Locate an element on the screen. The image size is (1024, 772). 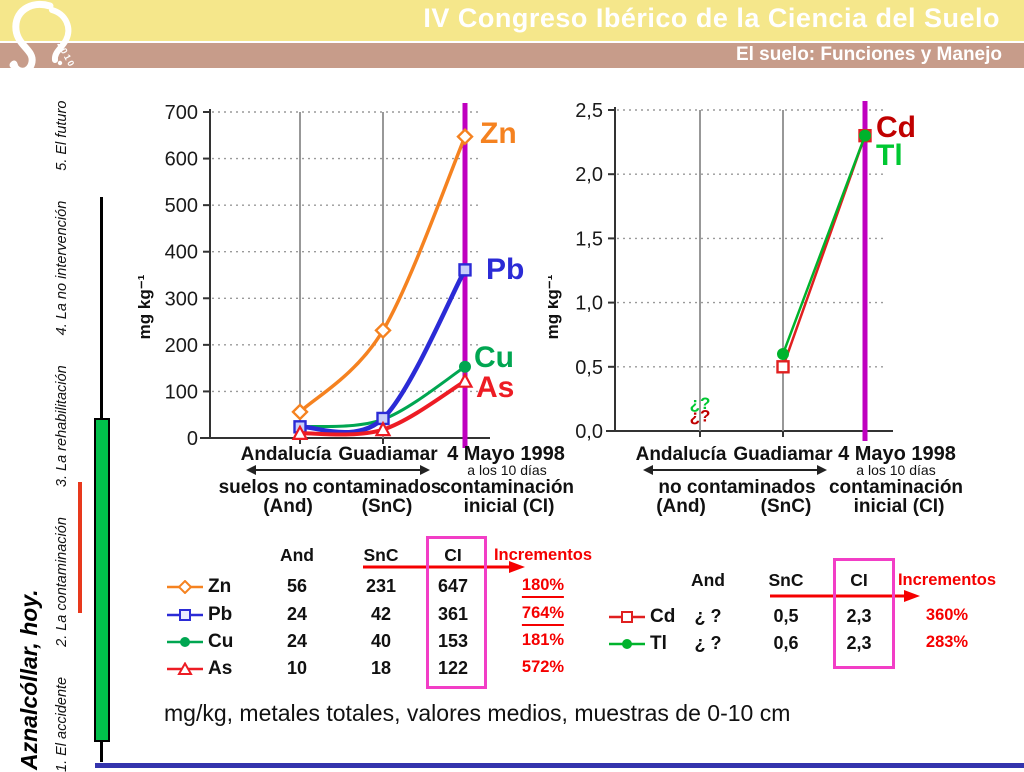
y-tick-label: 100 is located at coordinates (181, 392).